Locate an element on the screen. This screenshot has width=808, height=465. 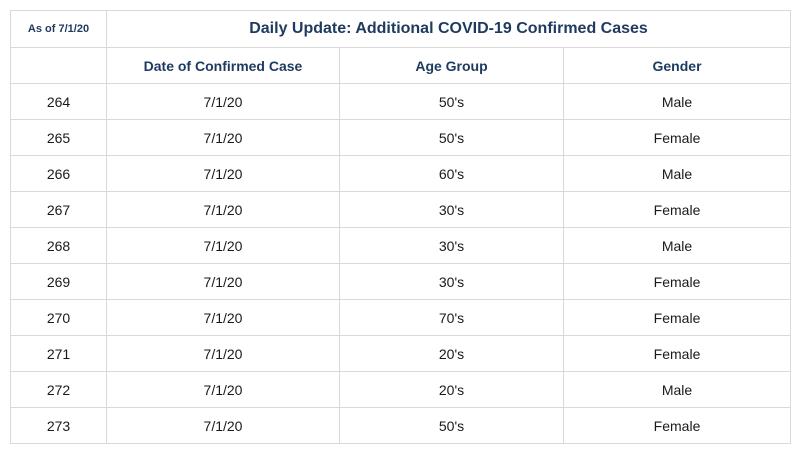
table-row: 266 7/1/20 60's Male is located at coordinates (401, 173).